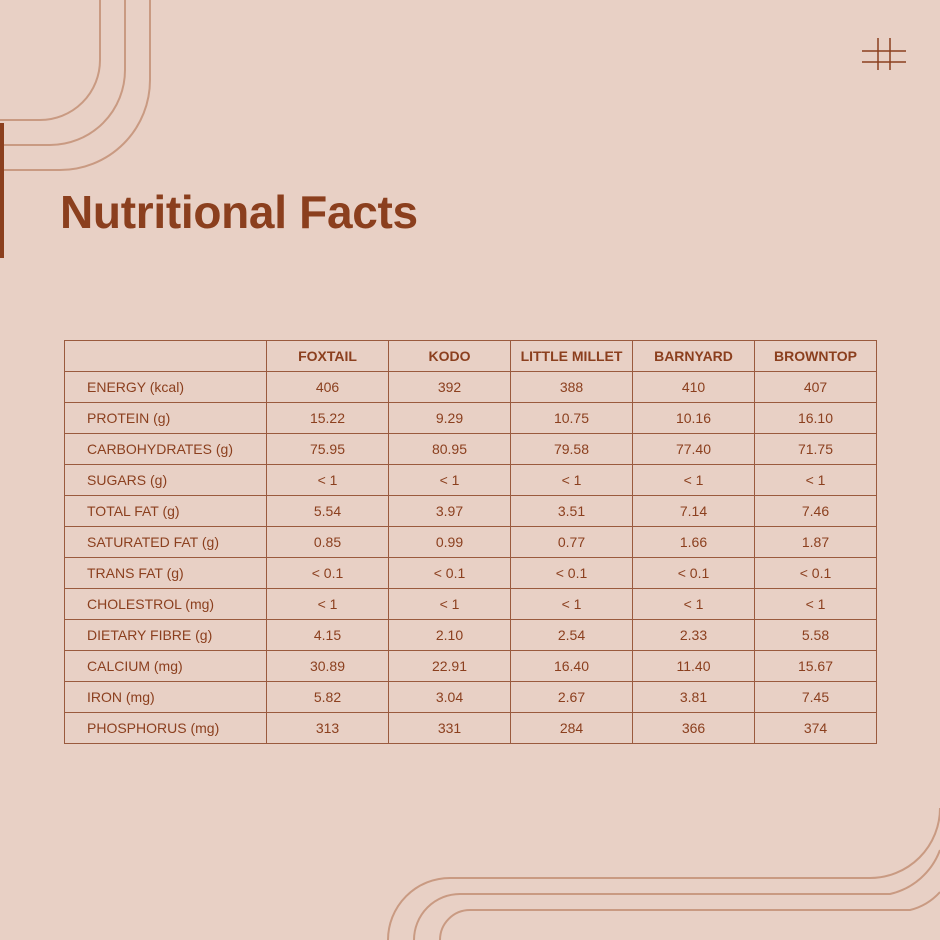 The image size is (940, 940). What do you see at coordinates (815, 635) in the screenshot?
I see `table-cell: 5.58` at bounding box center [815, 635].